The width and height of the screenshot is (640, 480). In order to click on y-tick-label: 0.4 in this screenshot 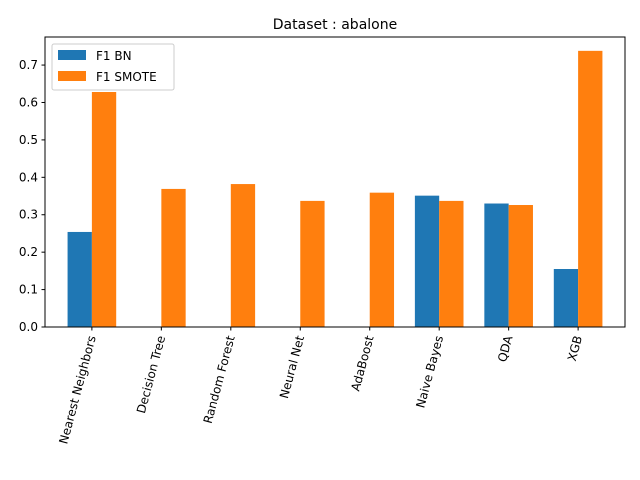, I will do `click(28, 177)`.